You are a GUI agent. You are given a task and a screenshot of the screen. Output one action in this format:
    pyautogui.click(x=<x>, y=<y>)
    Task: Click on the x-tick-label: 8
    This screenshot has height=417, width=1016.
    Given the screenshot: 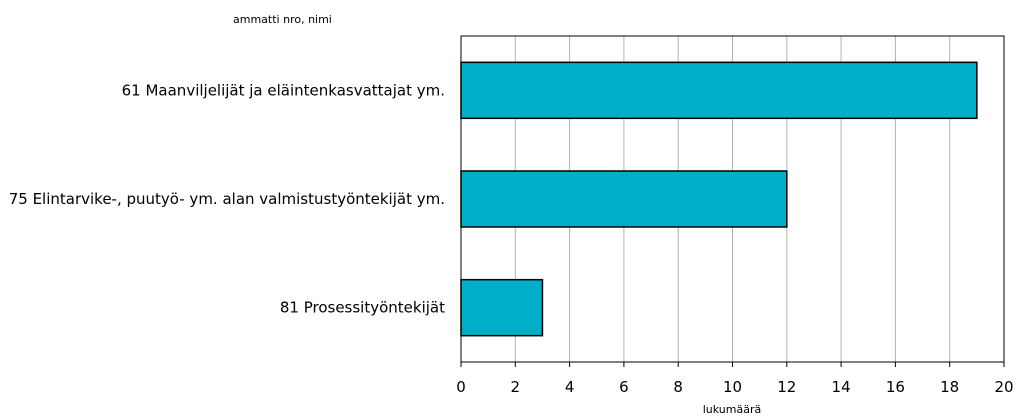 What is the action you would take?
    pyautogui.click(x=678, y=387)
    